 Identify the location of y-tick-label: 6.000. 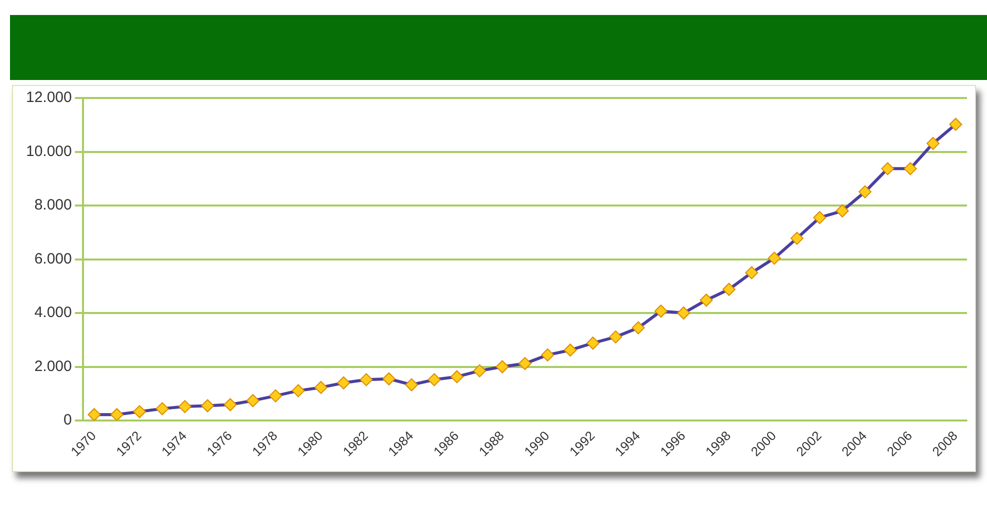
(53, 259).